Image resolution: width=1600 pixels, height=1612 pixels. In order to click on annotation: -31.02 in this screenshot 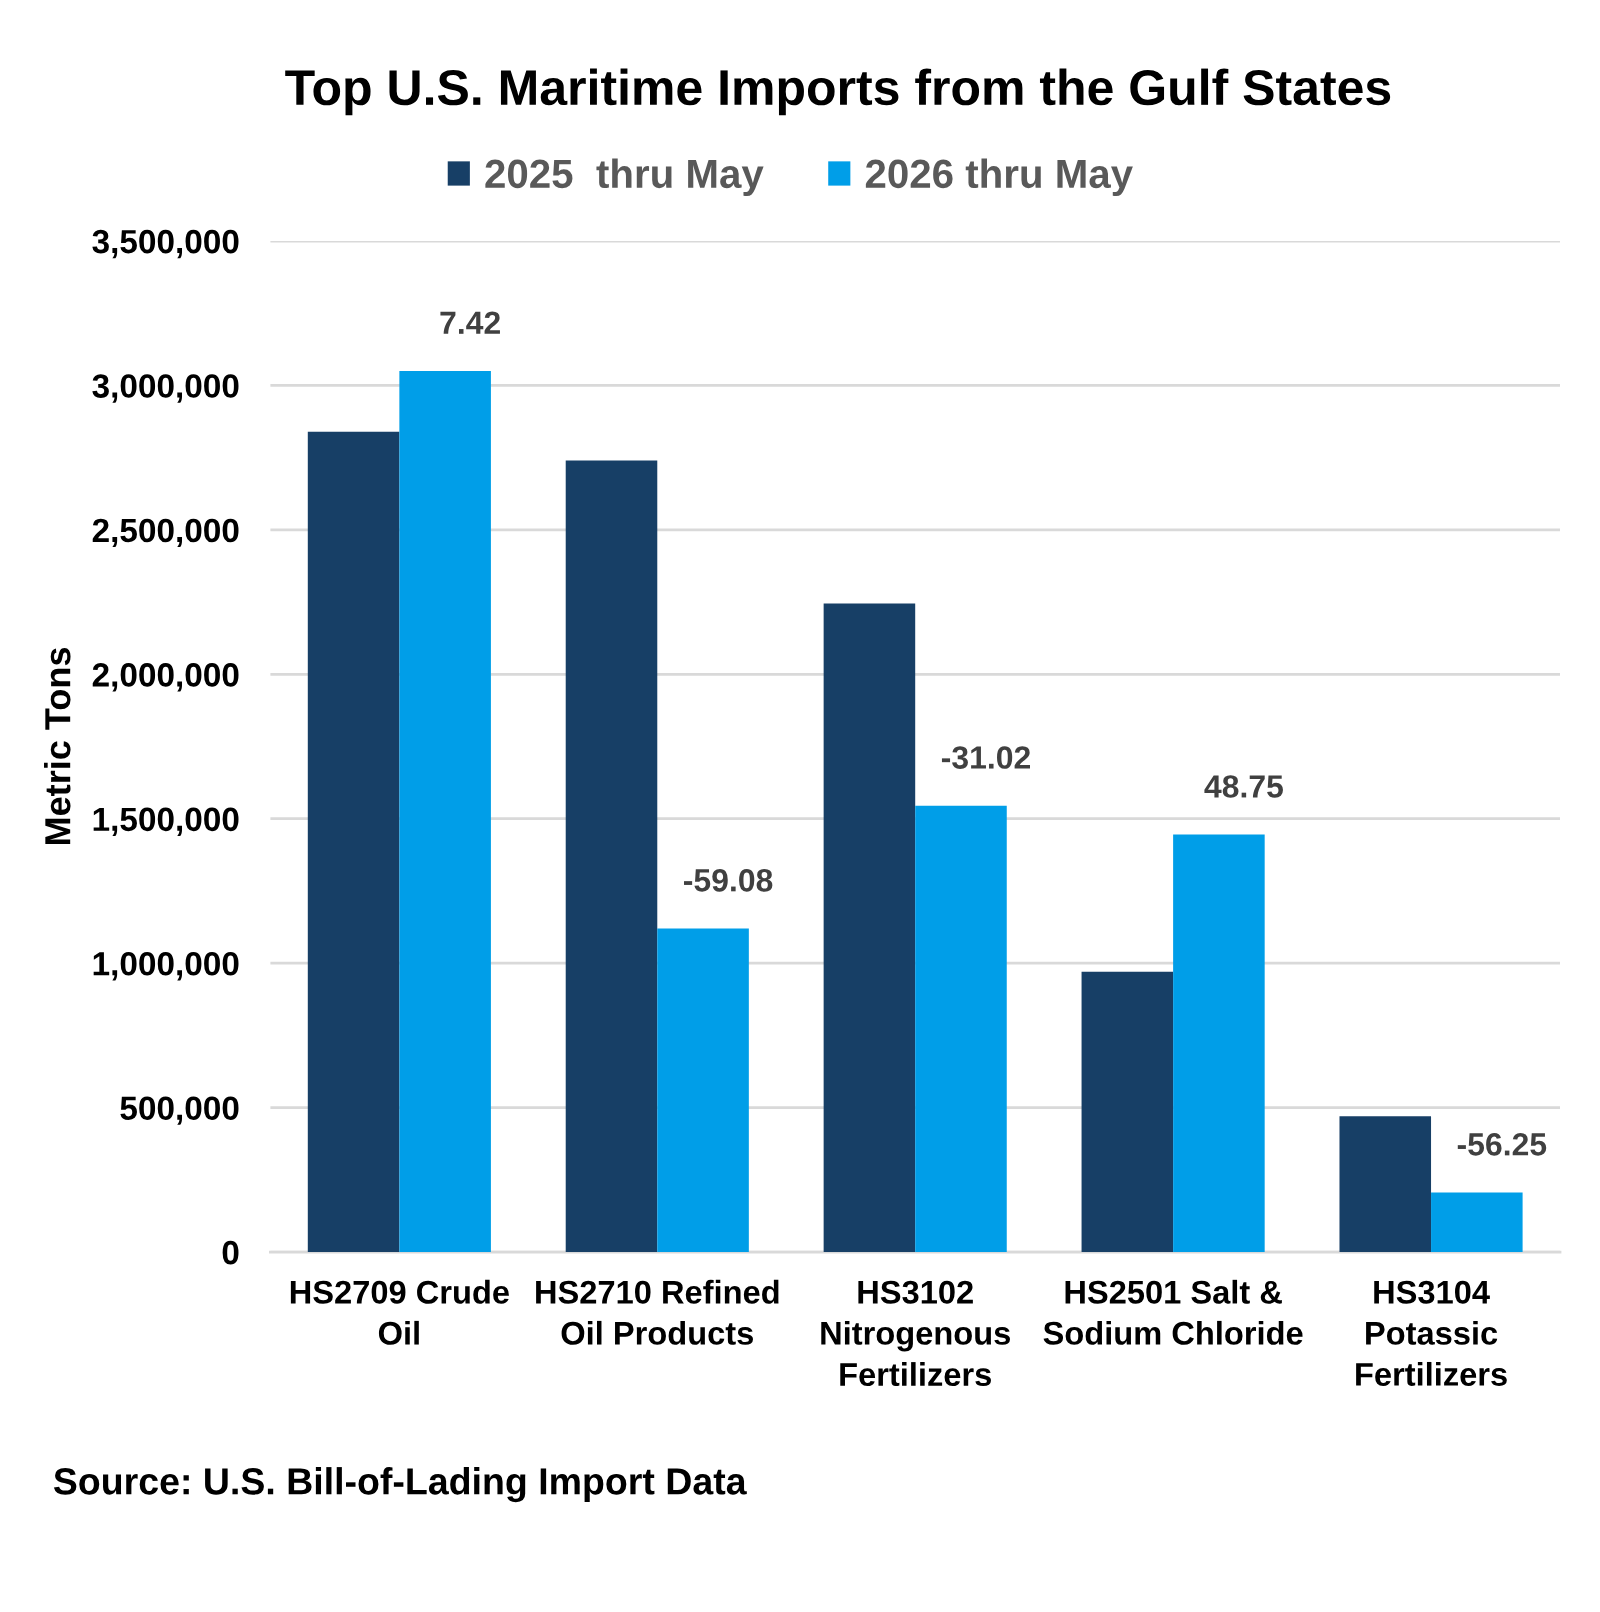, I will do `click(985, 757)`.